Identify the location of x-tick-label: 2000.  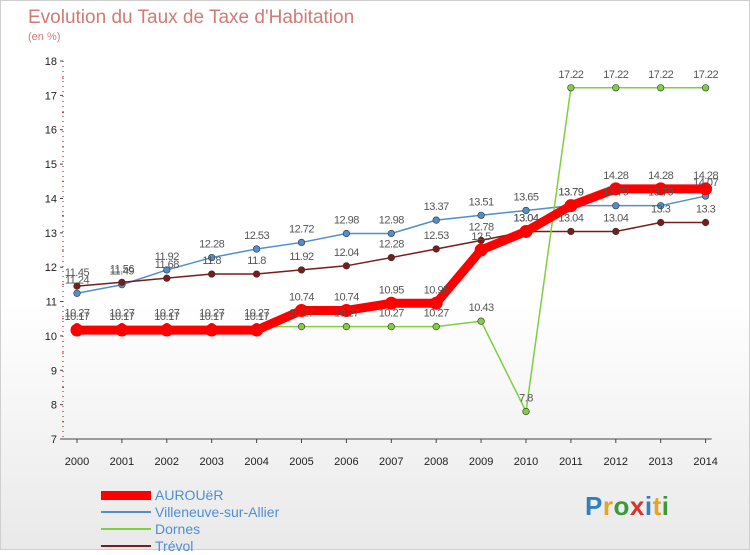
(77, 462).